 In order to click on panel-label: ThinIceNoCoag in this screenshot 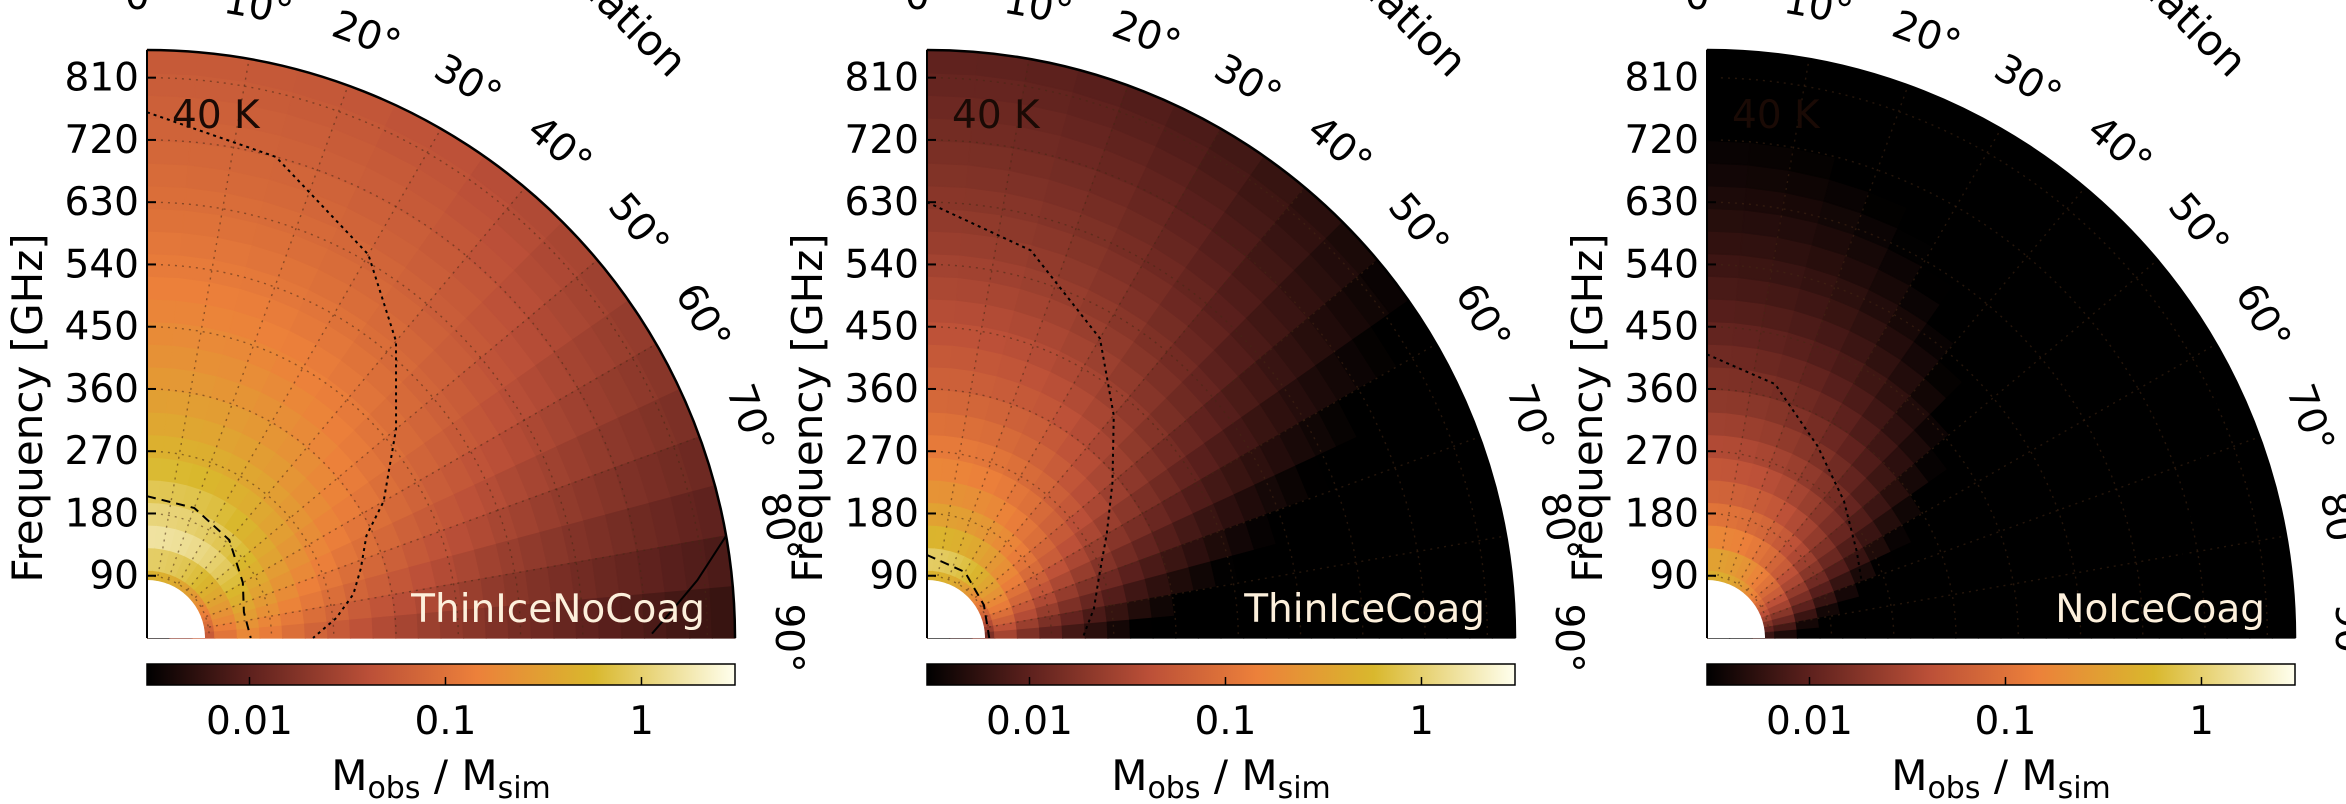, I will do `click(557, 609)`.